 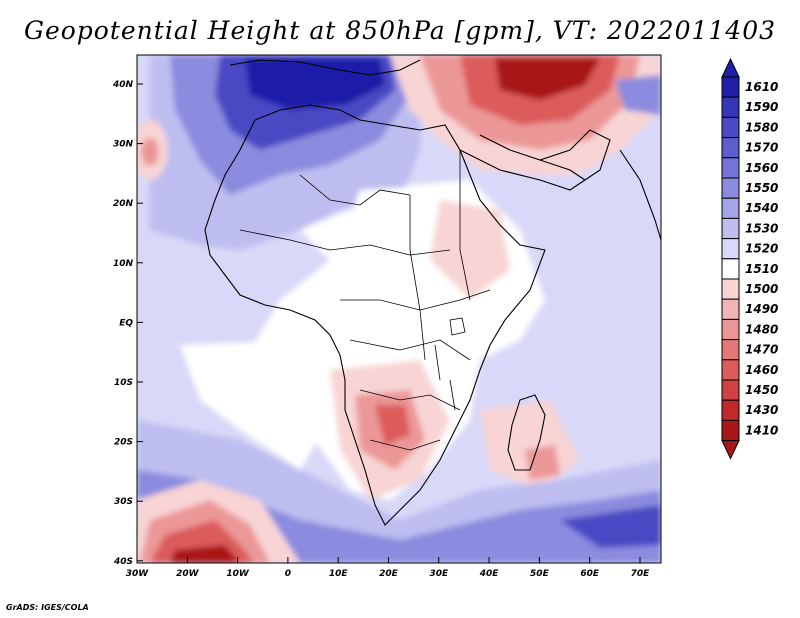 What do you see at coordinates (562, 170) in the screenshot?
I see `persian-gulf` at bounding box center [562, 170].